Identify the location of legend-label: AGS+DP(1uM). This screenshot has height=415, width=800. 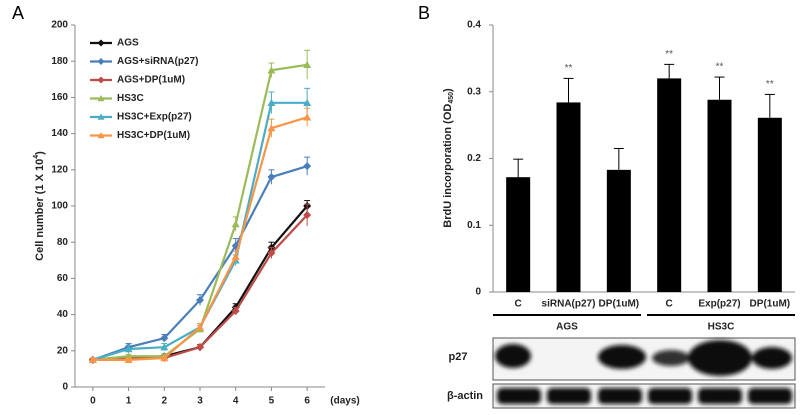
(151, 80).